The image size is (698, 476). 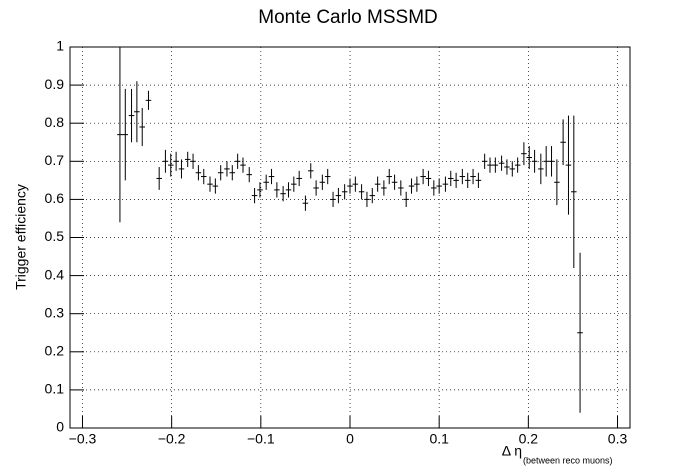 I want to click on y-tick-label: 0.5, so click(x=55, y=236).